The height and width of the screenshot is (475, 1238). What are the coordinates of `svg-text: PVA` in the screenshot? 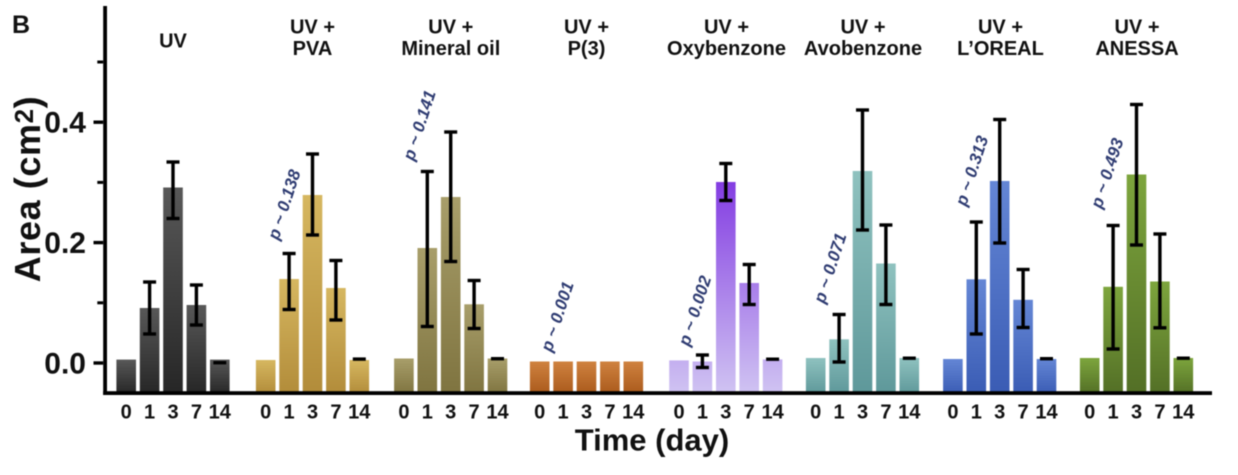 It's located at (313, 49).